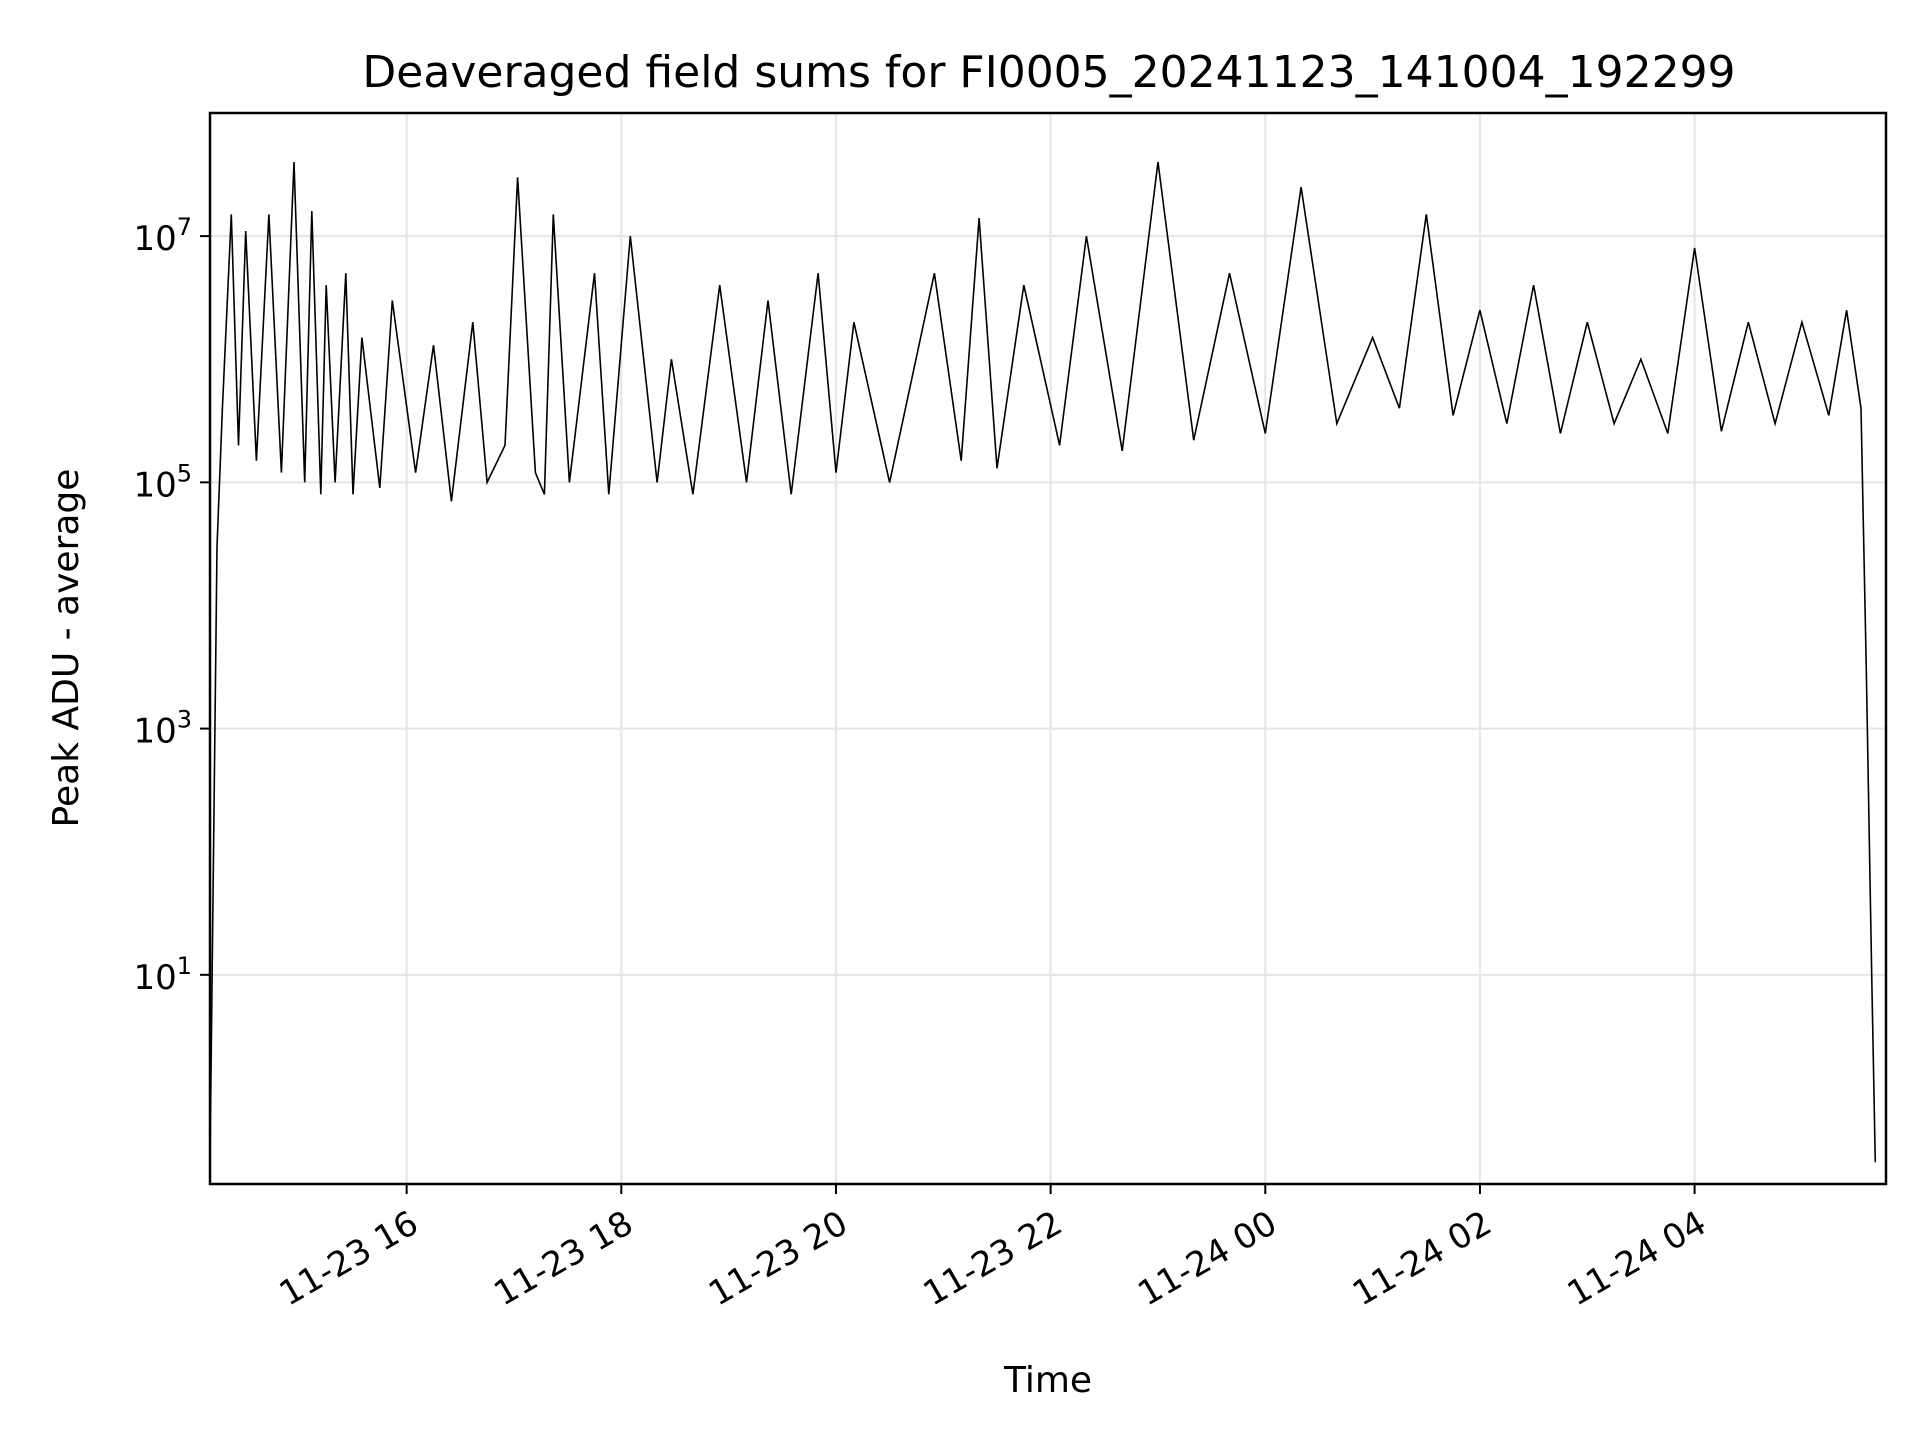 This screenshot has width=1920, height=1440. Describe the element at coordinates (162, 975) in the screenshot. I see `y-tick-label: 10¹` at that location.